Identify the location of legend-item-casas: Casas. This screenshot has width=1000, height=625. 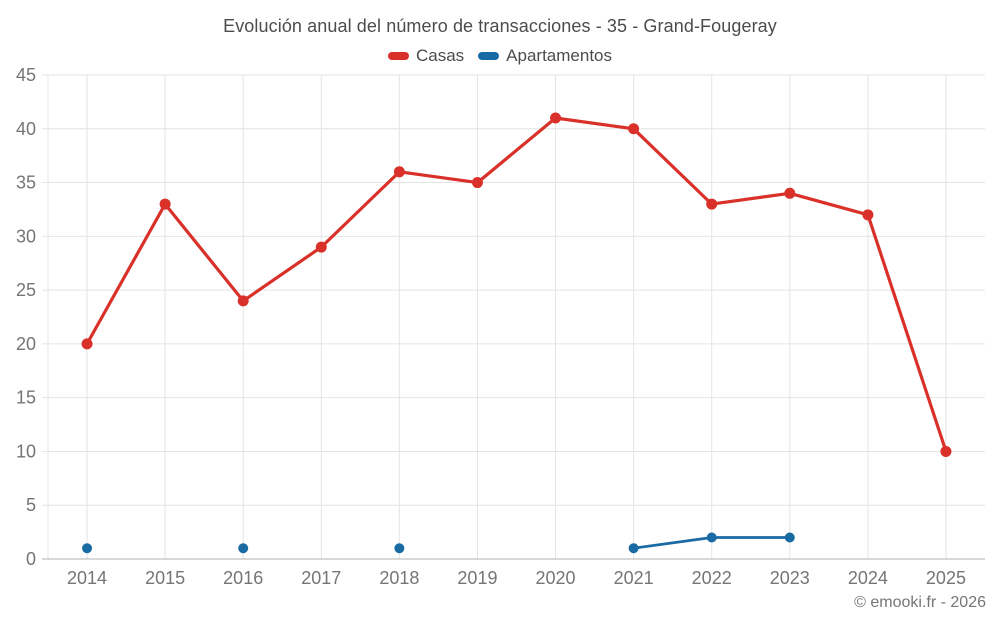
(426, 56).